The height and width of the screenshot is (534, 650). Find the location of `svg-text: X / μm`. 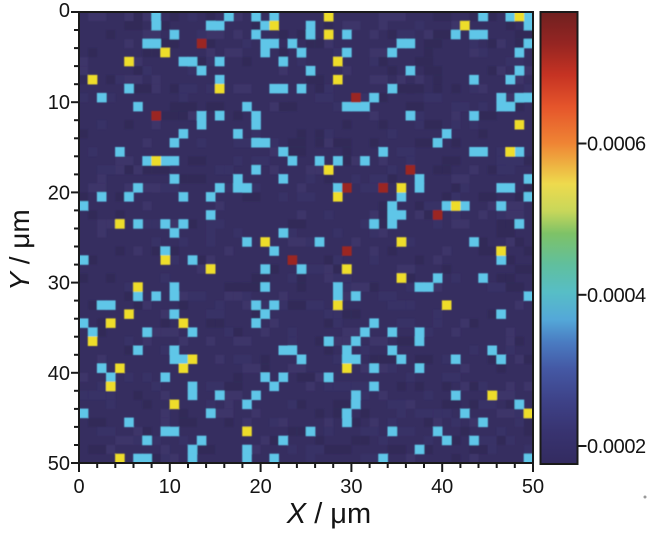

svg-text: X / μm is located at coordinates (328, 514).